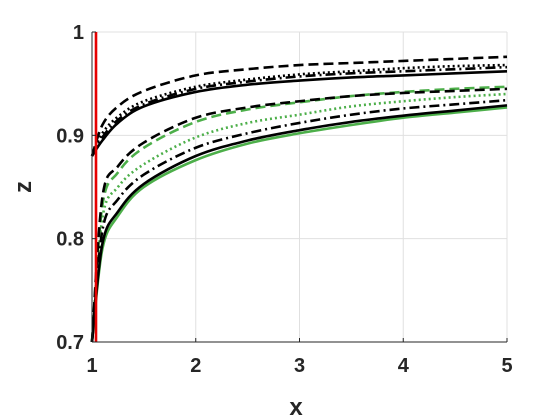 The image size is (560, 420). What do you see at coordinates (70, 343) in the screenshot?
I see `y-tick-label: 0.7` at bounding box center [70, 343].